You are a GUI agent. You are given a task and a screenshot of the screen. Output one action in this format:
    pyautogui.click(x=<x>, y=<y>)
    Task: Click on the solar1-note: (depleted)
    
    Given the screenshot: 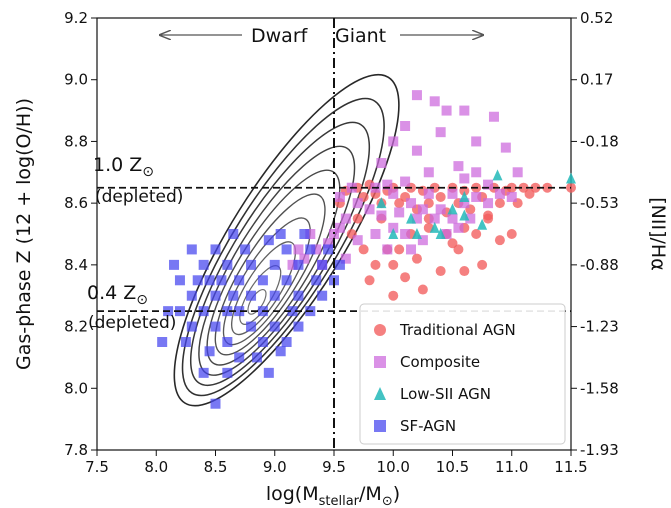 What is the action you would take?
    pyautogui.click(x=139, y=197)
    